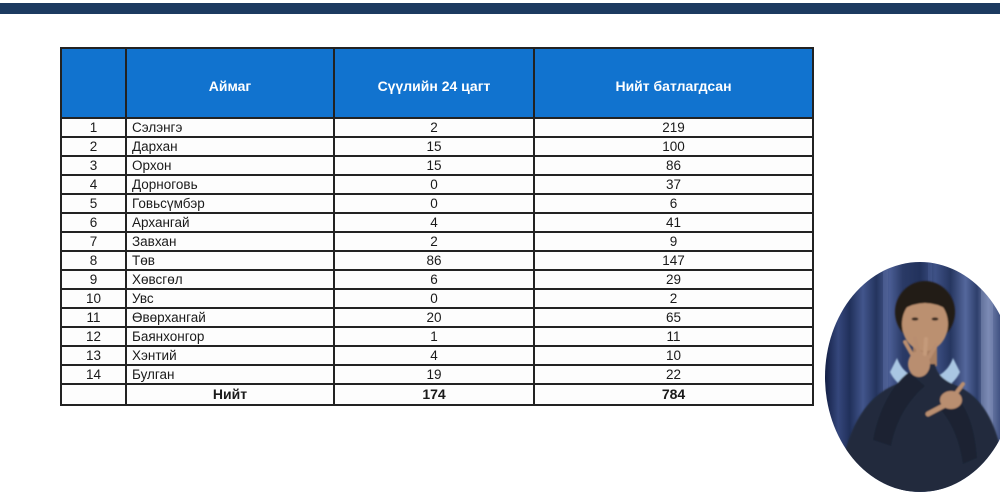 This screenshot has height=498, width=1000. I want to click on total-row-empty-cell, so click(93, 394).